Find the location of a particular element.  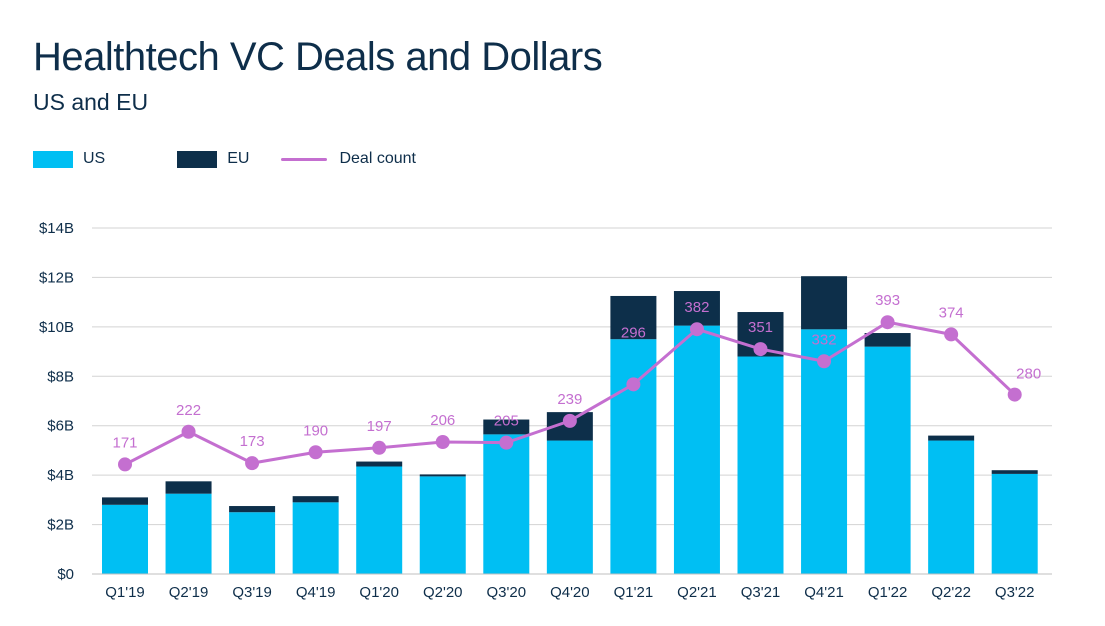

deal-count-label: 173 is located at coordinates (252, 441).